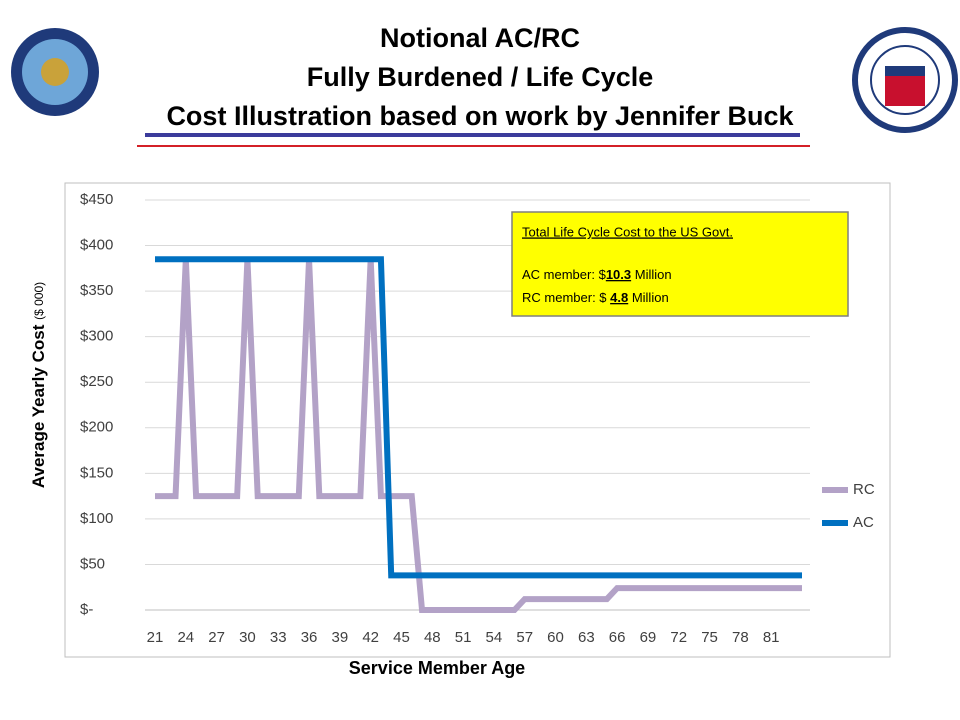 The height and width of the screenshot is (720, 960). I want to click on x-tick-label: 24, so click(185, 637).